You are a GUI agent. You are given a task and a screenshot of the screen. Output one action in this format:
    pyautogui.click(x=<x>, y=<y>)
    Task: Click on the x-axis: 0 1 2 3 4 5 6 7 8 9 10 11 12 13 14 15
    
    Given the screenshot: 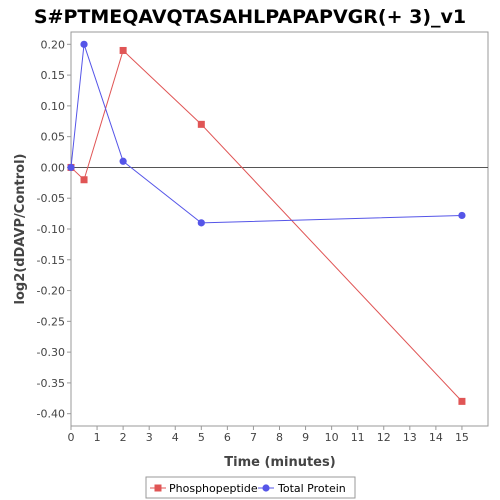 What is the action you would take?
    pyautogui.click(x=268, y=435)
    